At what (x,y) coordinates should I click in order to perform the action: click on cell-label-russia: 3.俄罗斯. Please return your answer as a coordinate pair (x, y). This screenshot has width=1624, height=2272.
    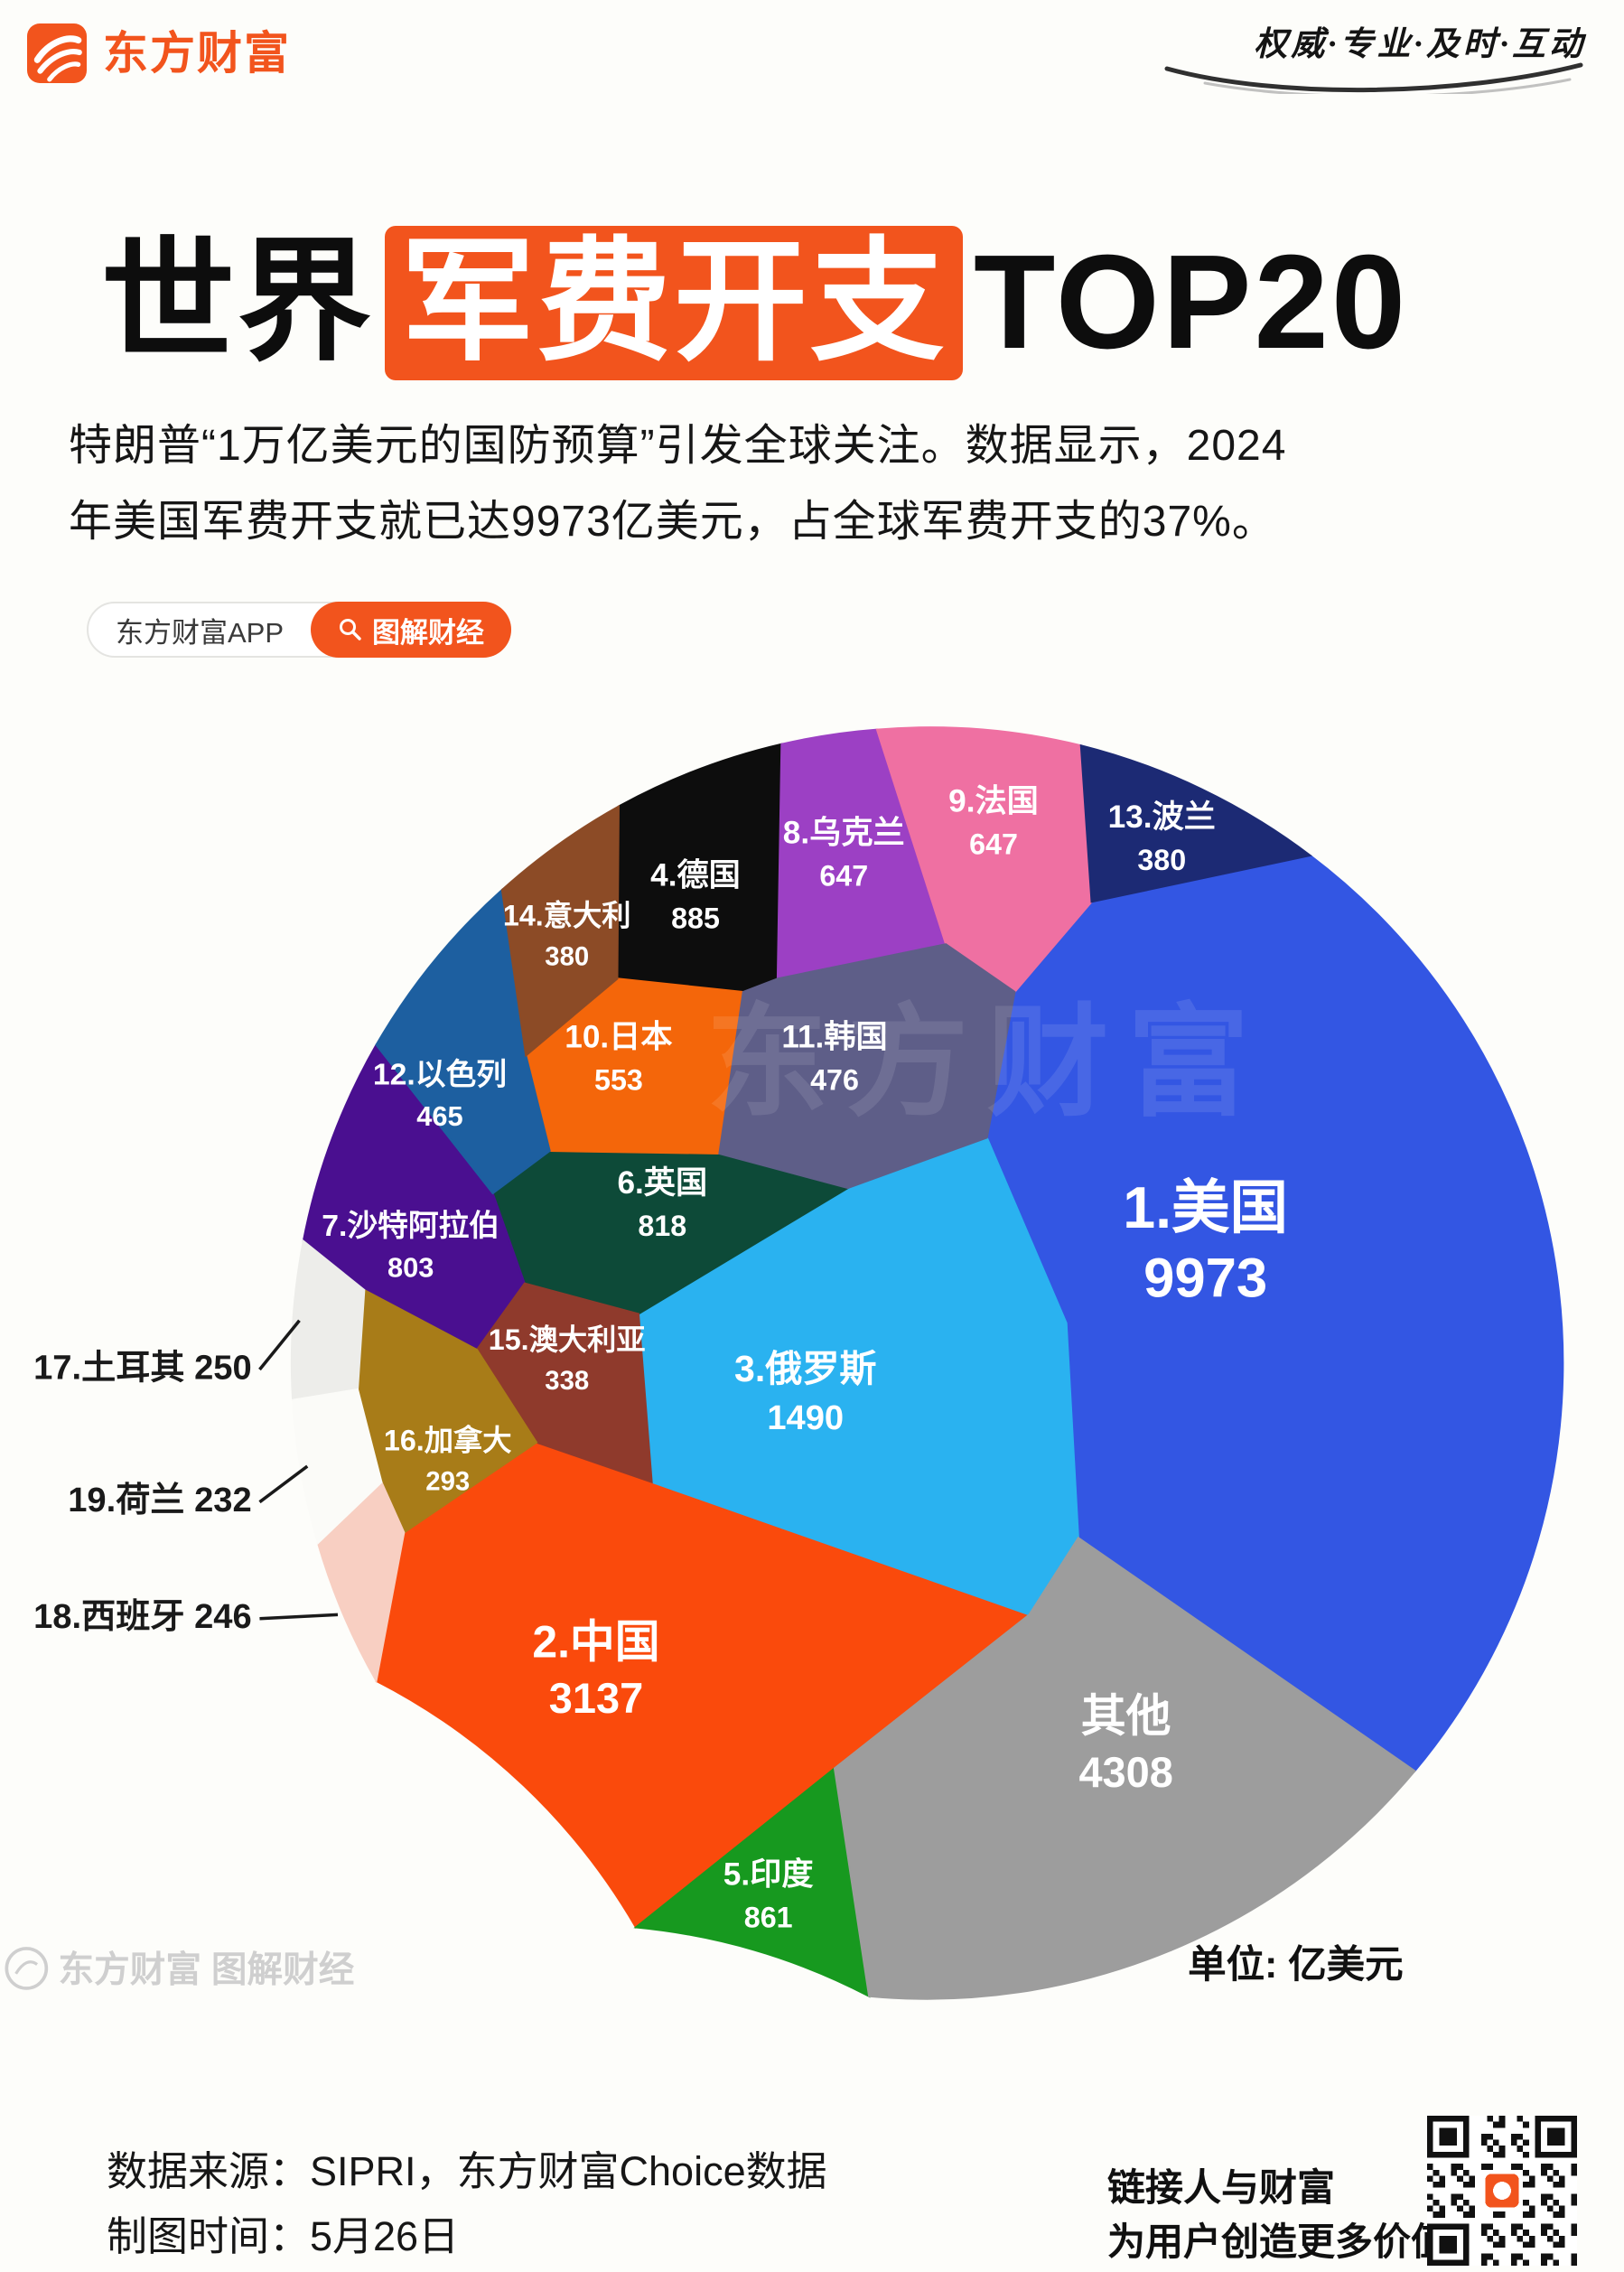
    Looking at the image, I should click on (805, 1368).